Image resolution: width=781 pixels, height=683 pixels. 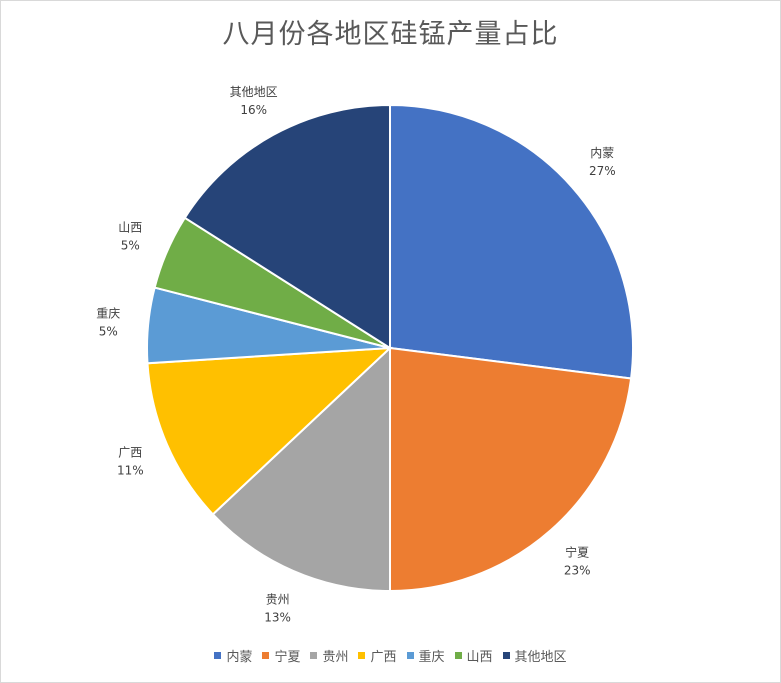 I want to click on slice-value-label: 11%, so click(x=130, y=470).